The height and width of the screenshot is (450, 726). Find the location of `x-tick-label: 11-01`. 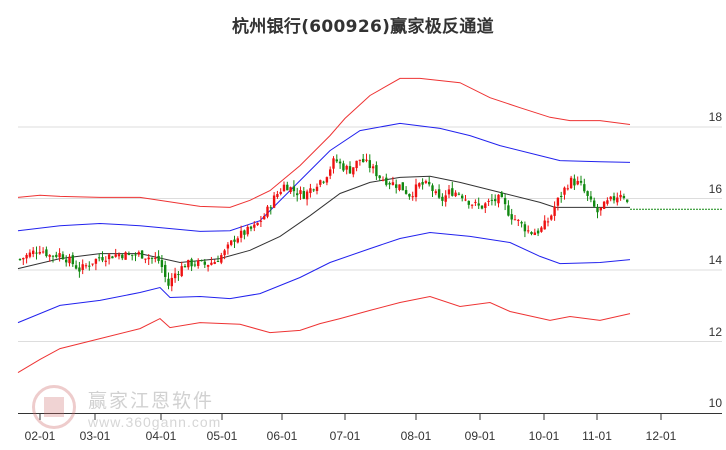

x-tick-label: 11-01 is located at coordinates (597, 436).